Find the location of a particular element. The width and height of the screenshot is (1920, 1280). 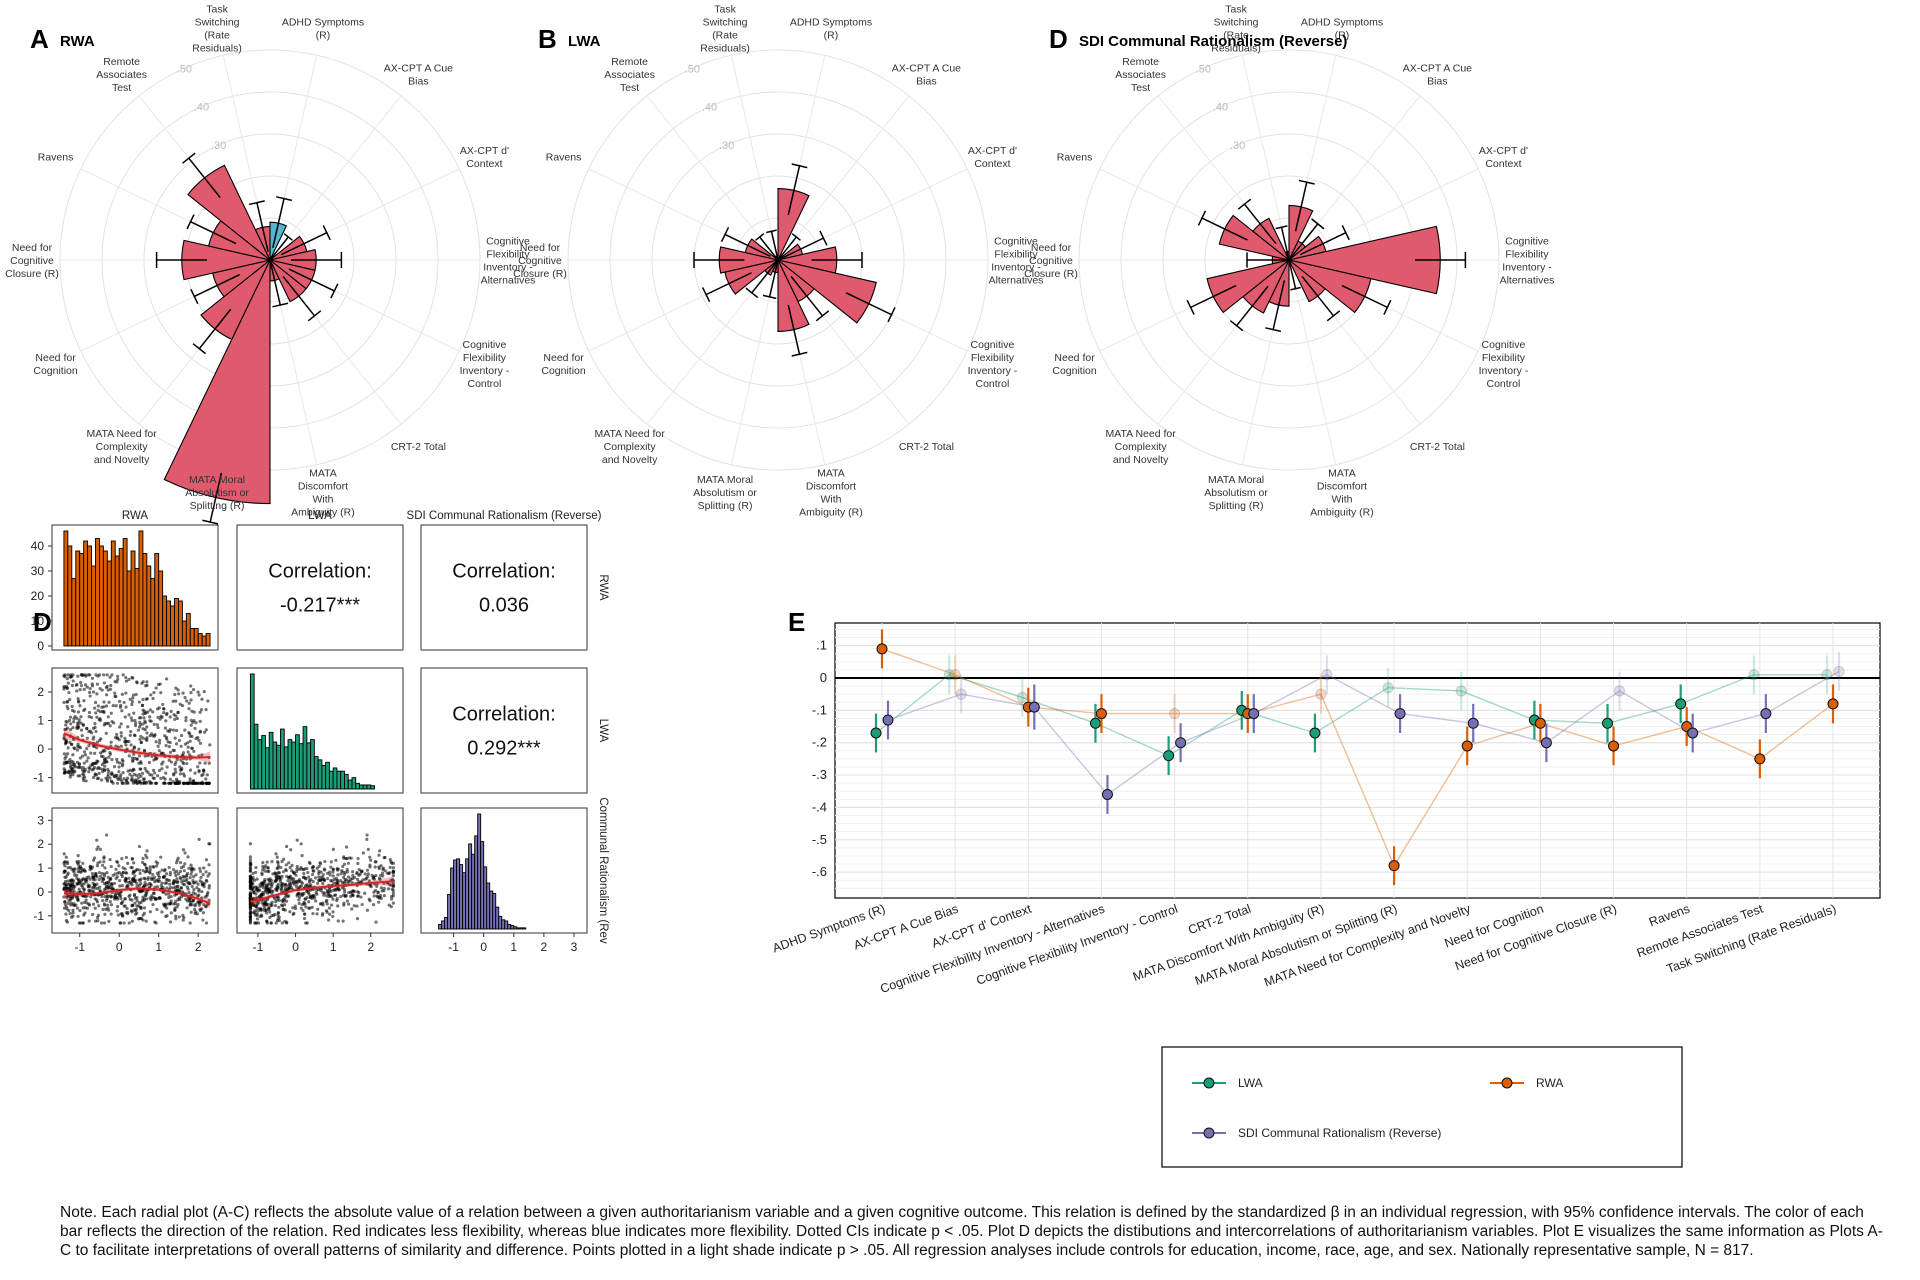

x-tick-label: 0 is located at coordinates (483, 947).